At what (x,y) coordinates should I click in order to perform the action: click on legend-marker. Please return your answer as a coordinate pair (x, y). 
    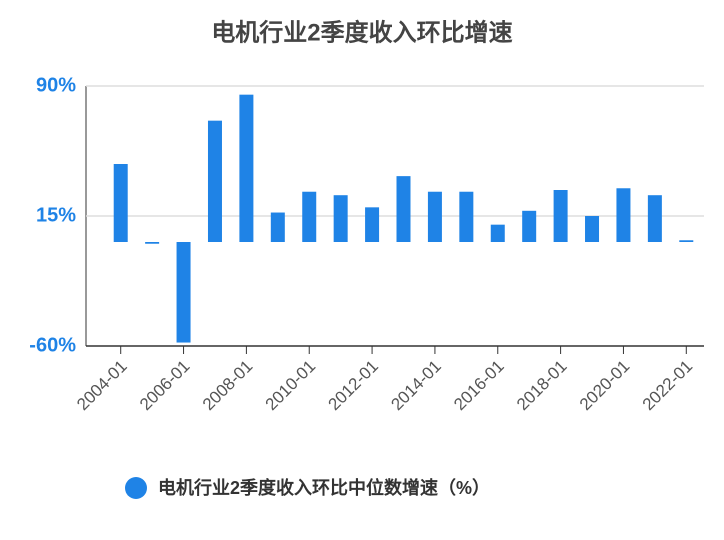
    Looking at the image, I should click on (136, 488).